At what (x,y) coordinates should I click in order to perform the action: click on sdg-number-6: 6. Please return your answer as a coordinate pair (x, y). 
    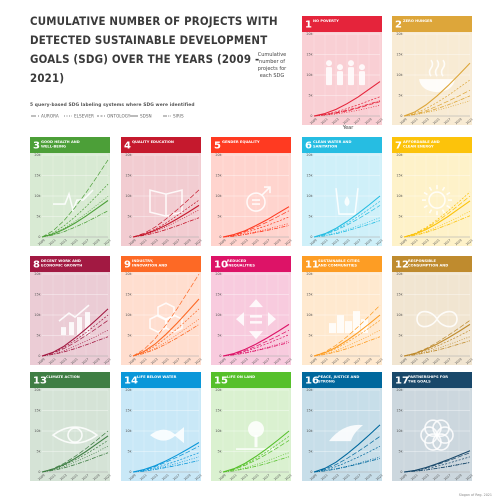
    Looking at the image, I should click on (308, 146).